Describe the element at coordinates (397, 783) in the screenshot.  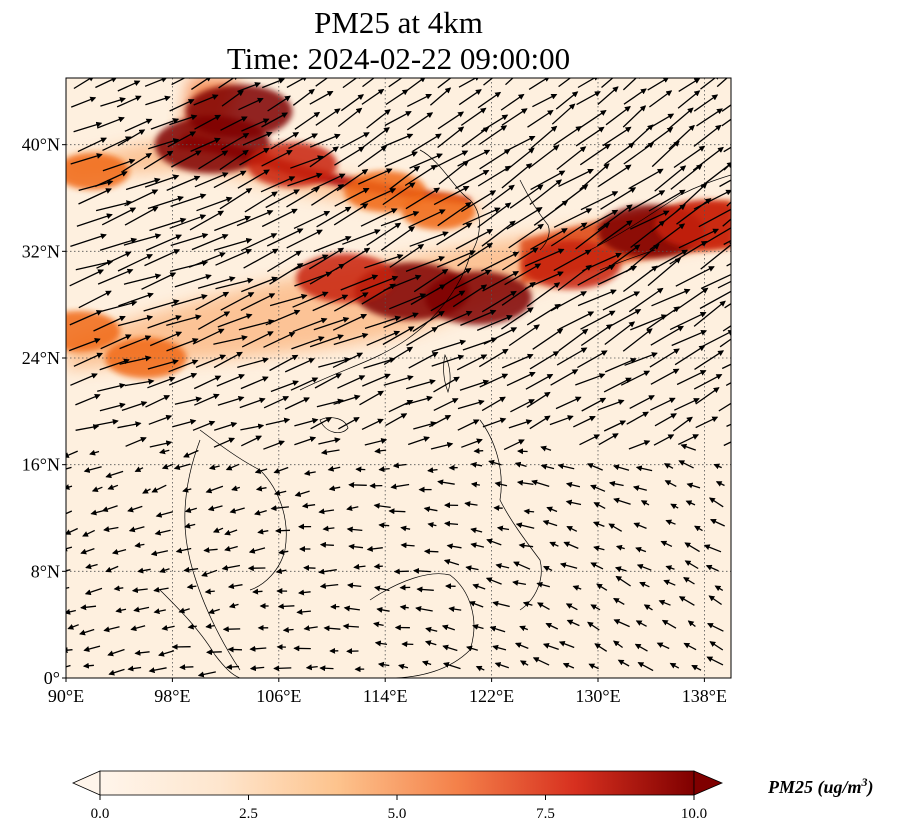
I see `colorbar-gradient` at that location.